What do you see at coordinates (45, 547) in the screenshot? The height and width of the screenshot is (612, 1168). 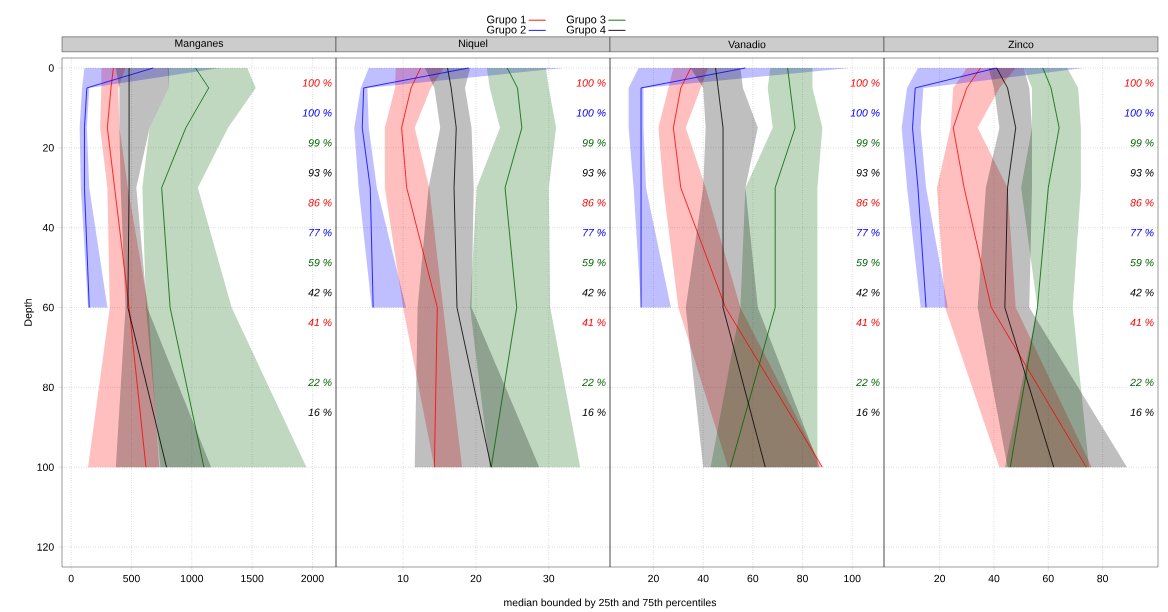 I see `y-tick-label: 120` at bounding box center [45, 547].